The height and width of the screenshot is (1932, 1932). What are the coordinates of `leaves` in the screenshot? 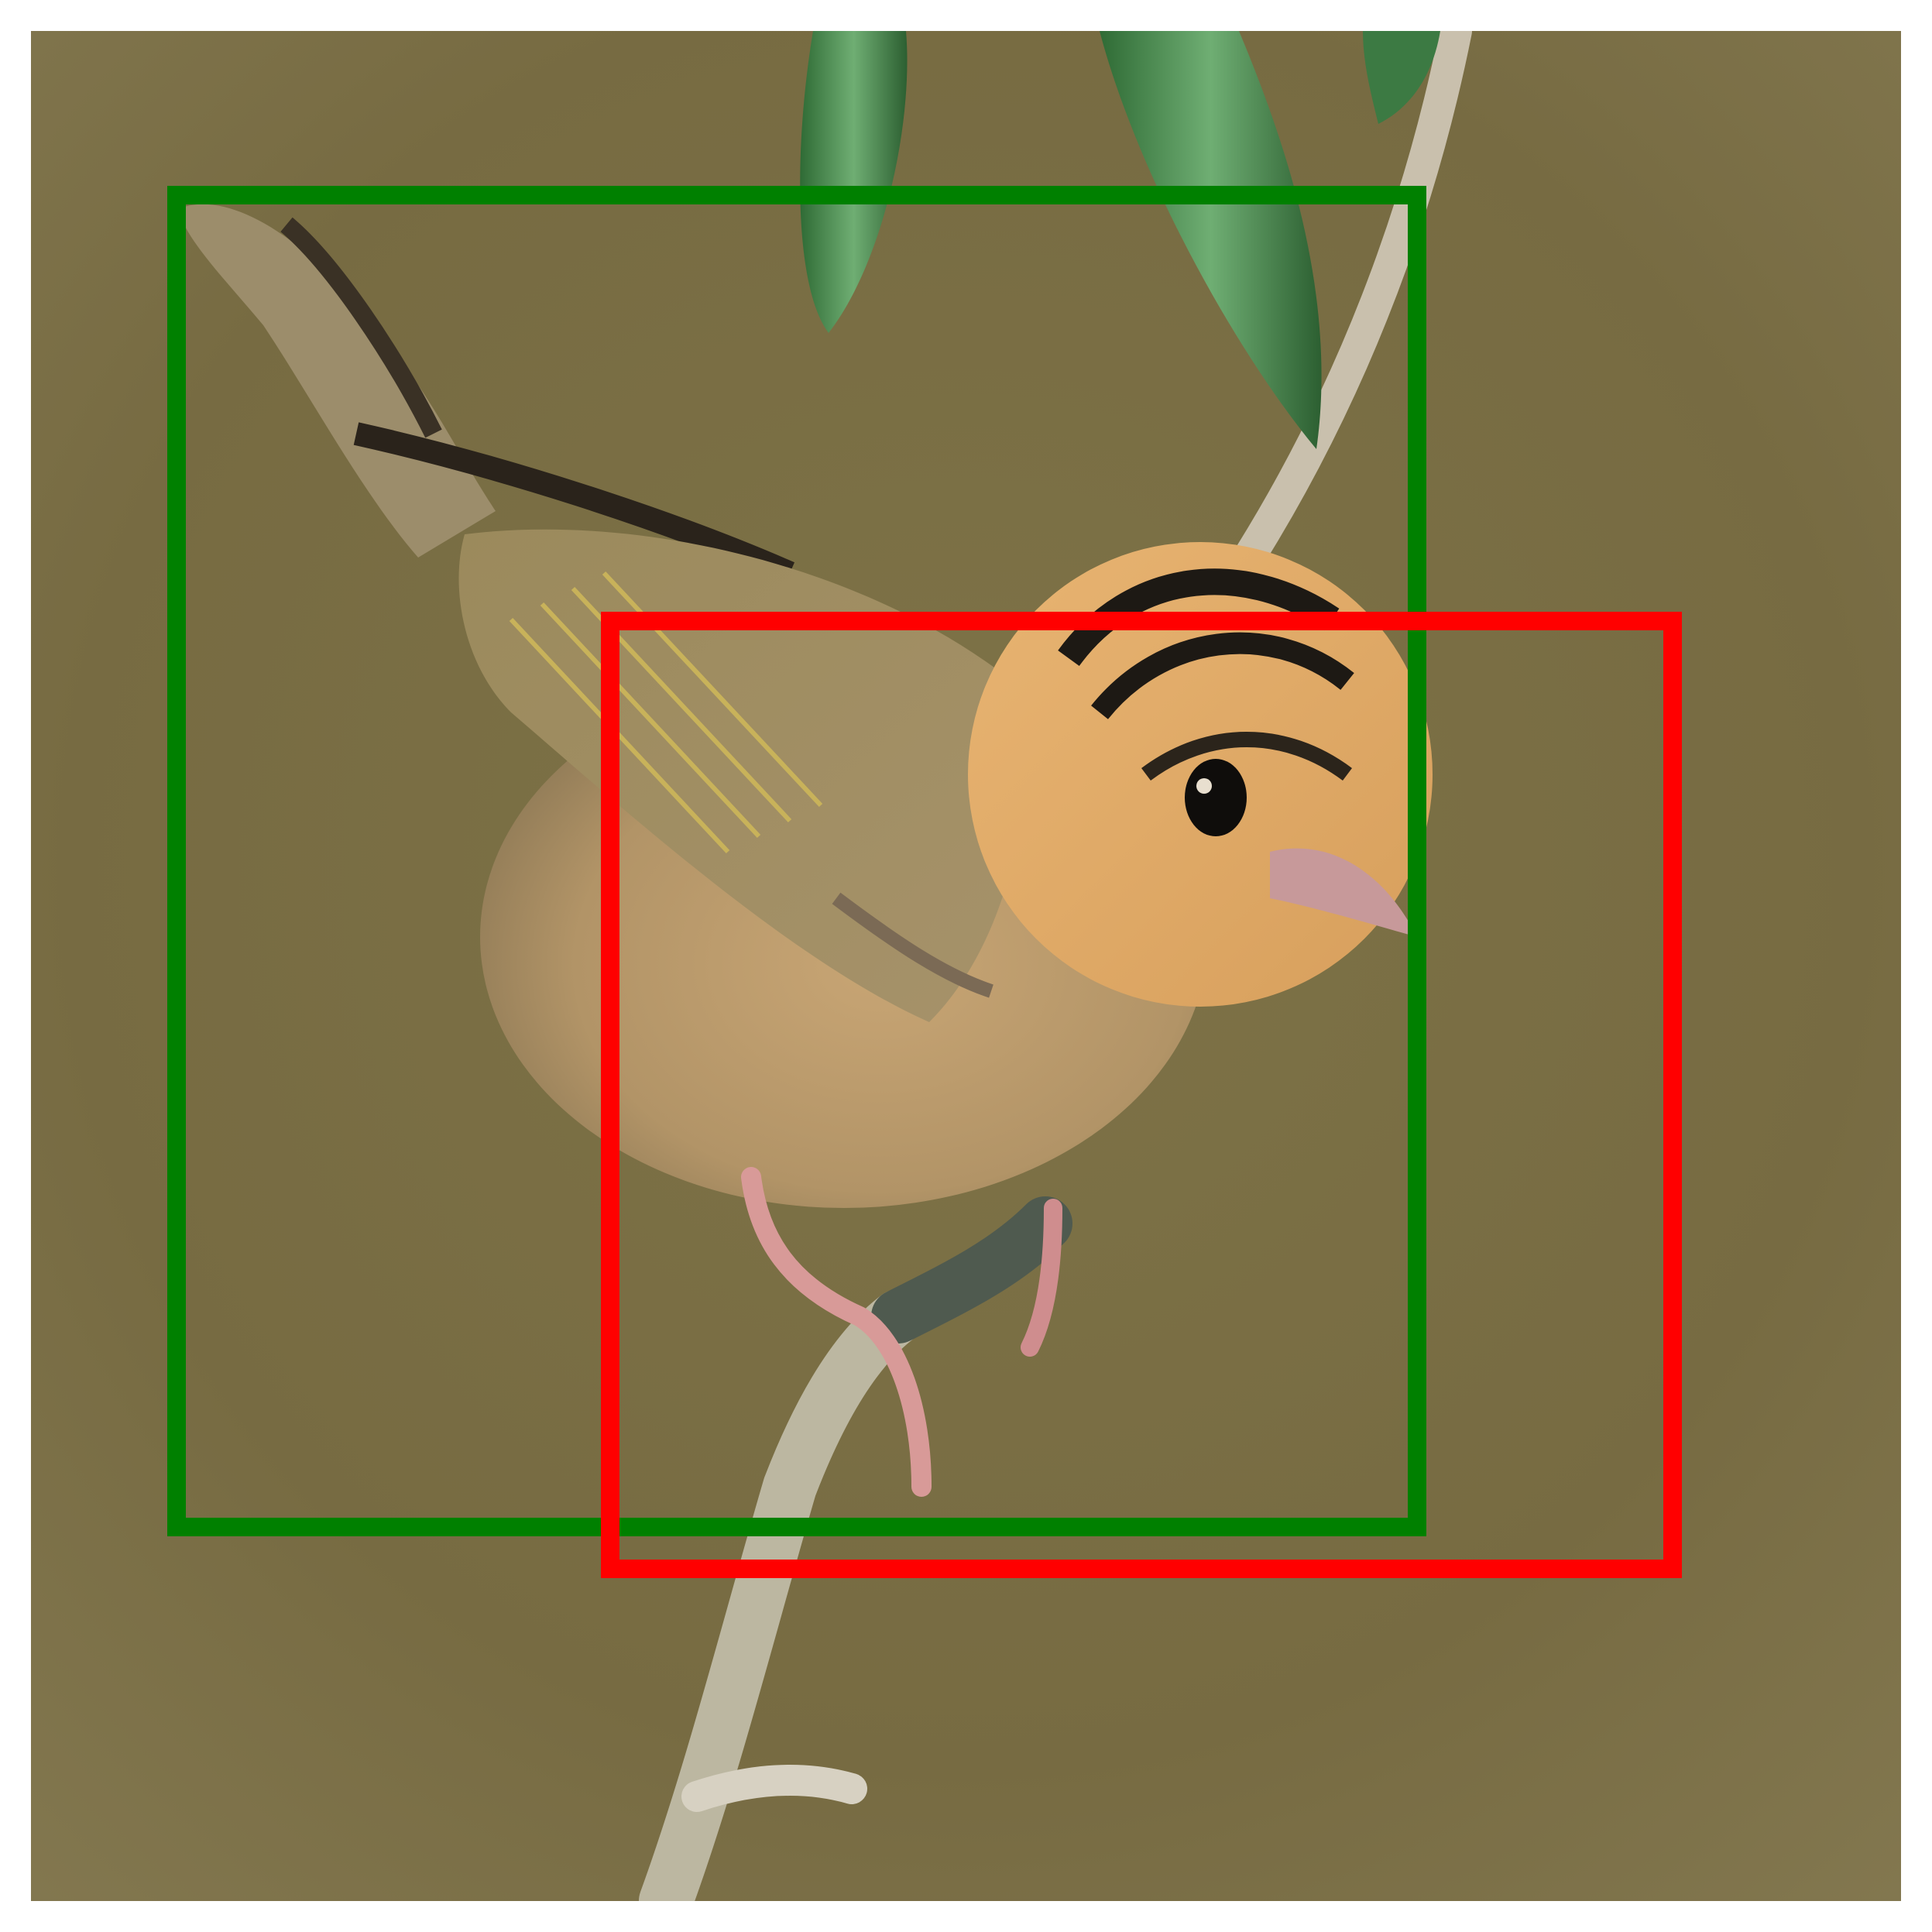 It's located at (1120, 240).